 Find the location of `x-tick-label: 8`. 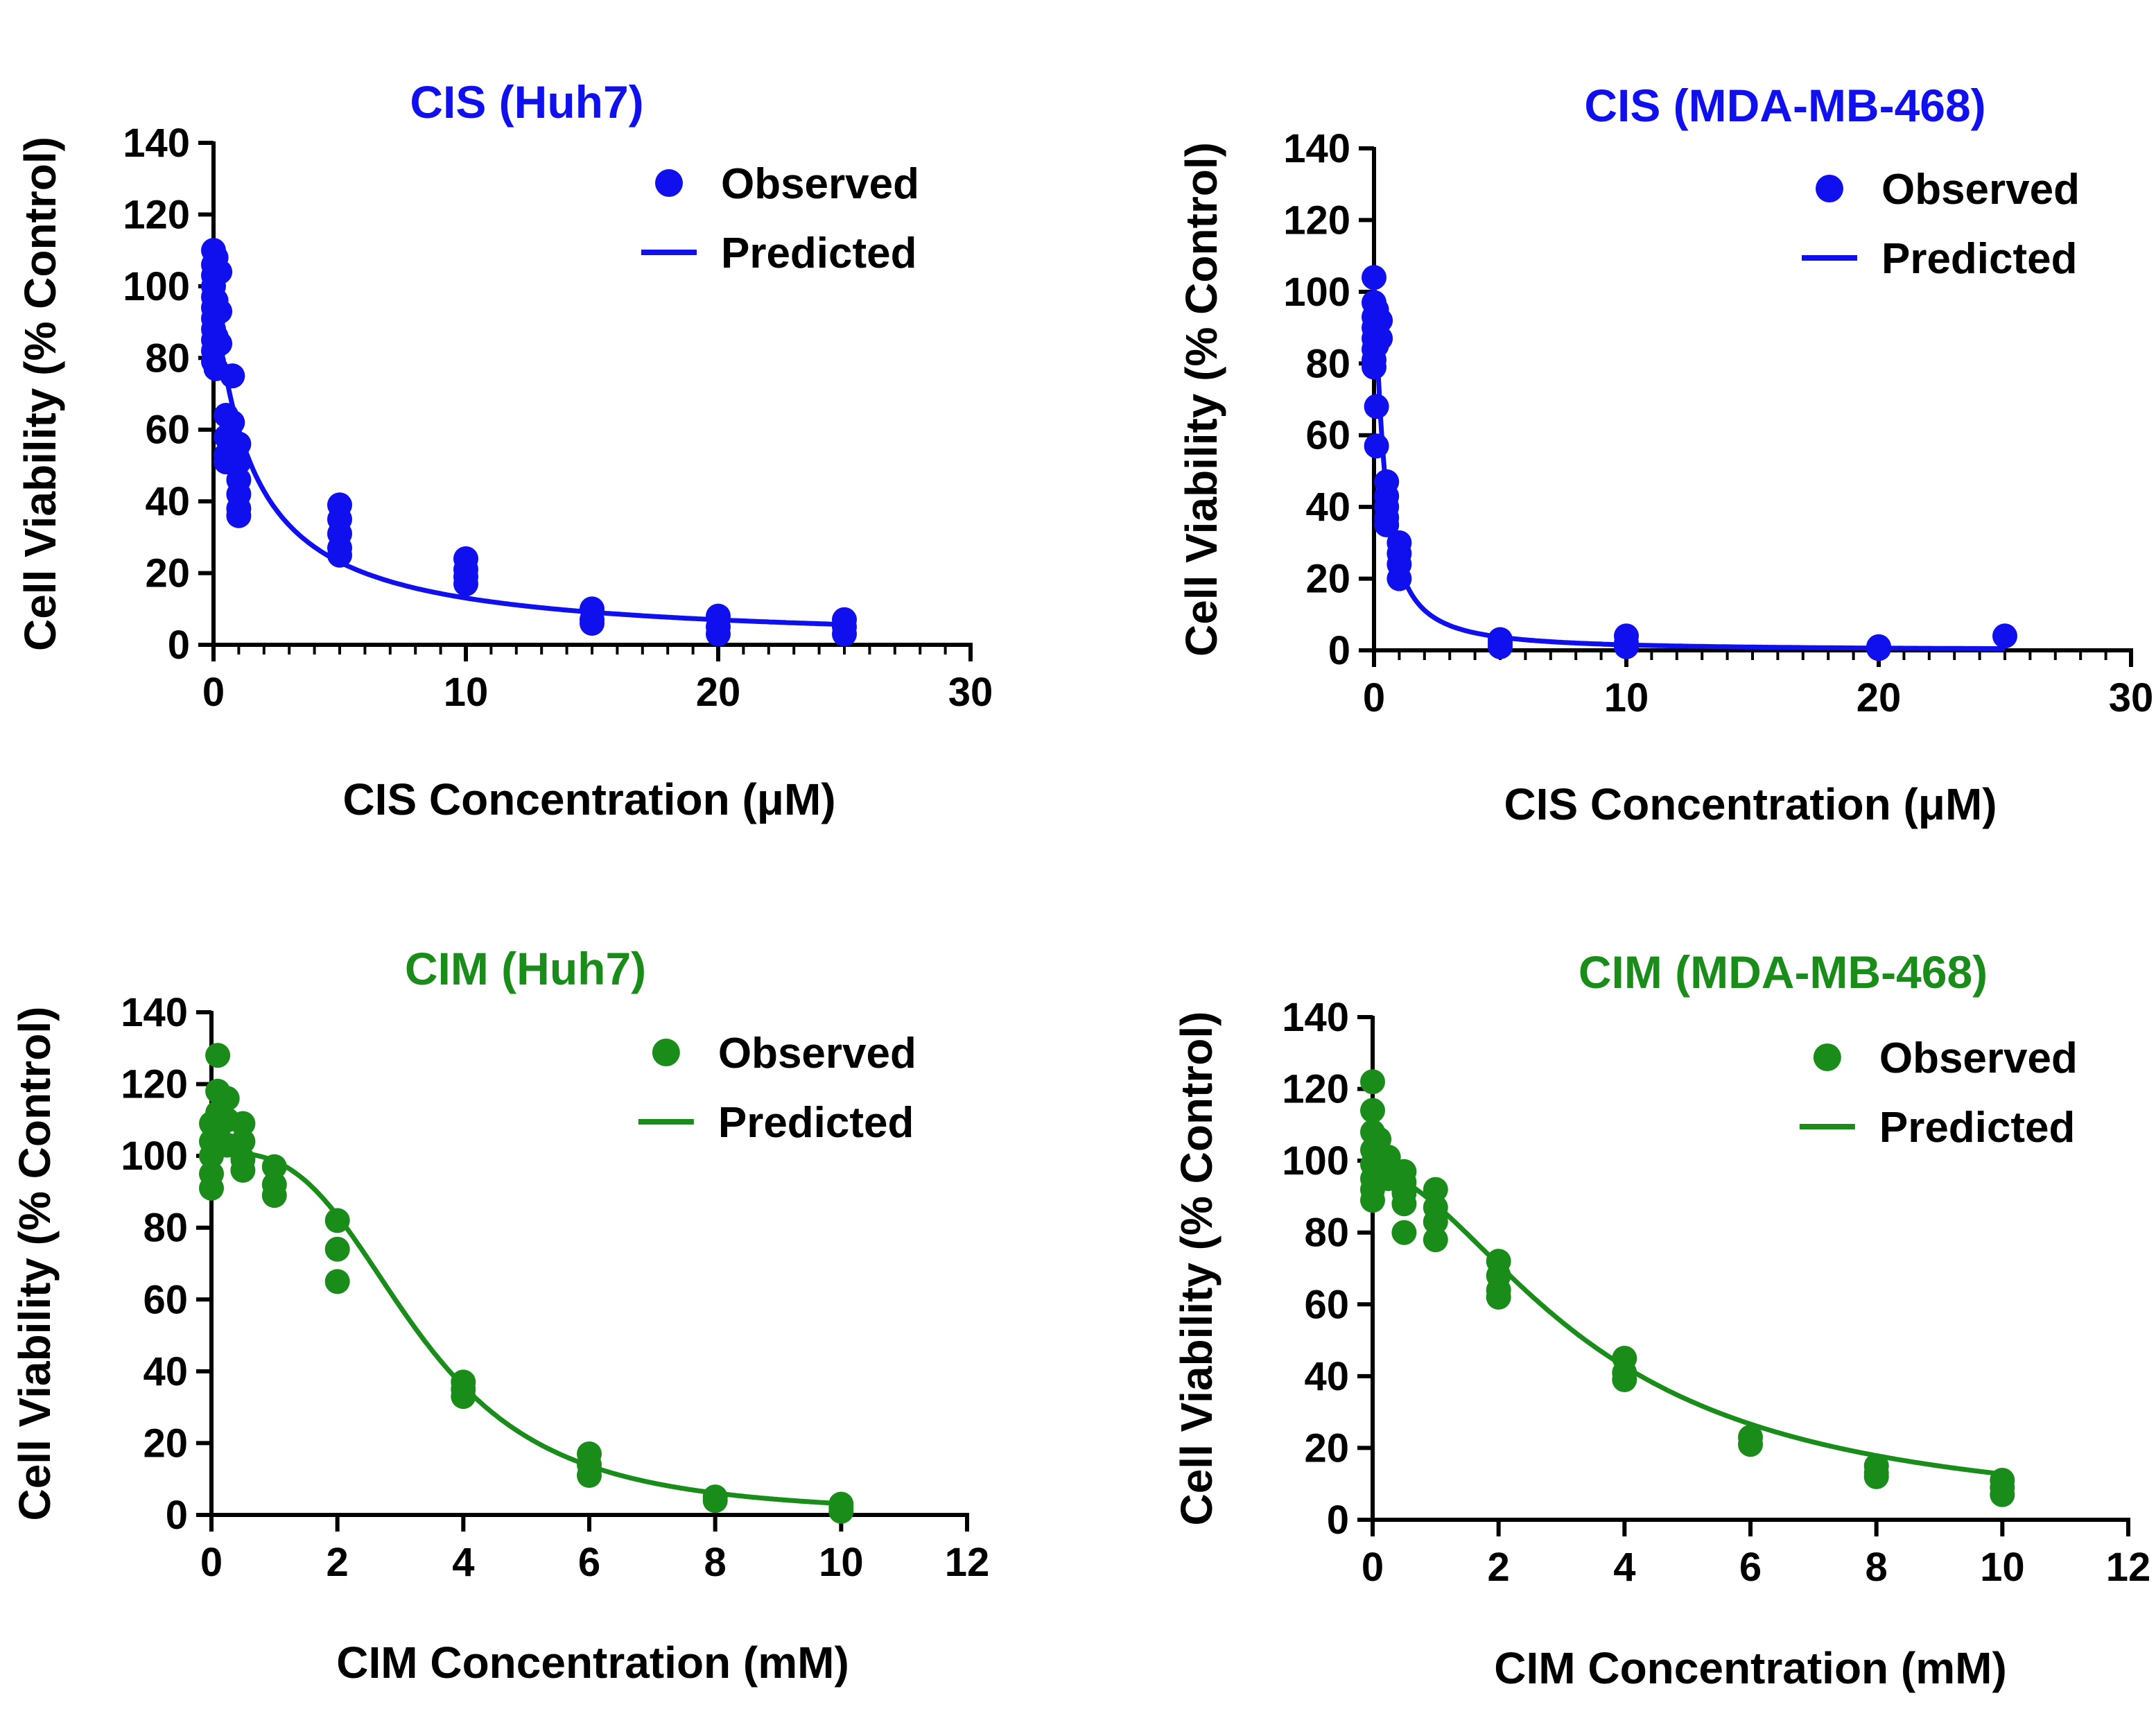

x-tick-label: 8 is located at coordinates (716, 1562).